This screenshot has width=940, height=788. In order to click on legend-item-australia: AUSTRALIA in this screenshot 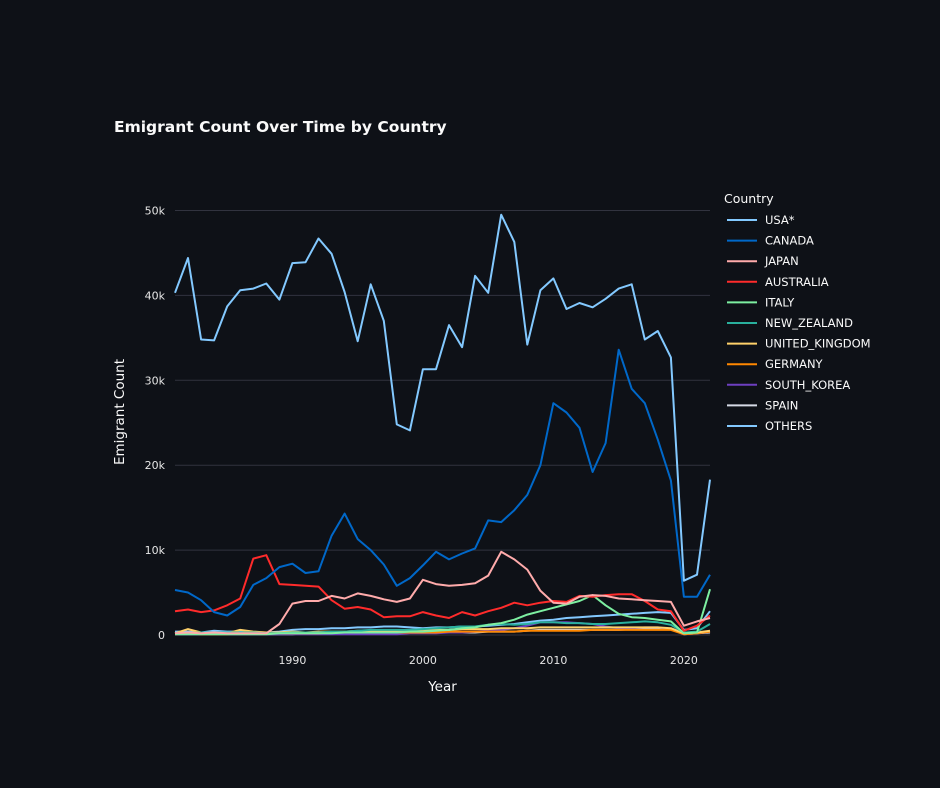, I will do `click(778, 282)`.